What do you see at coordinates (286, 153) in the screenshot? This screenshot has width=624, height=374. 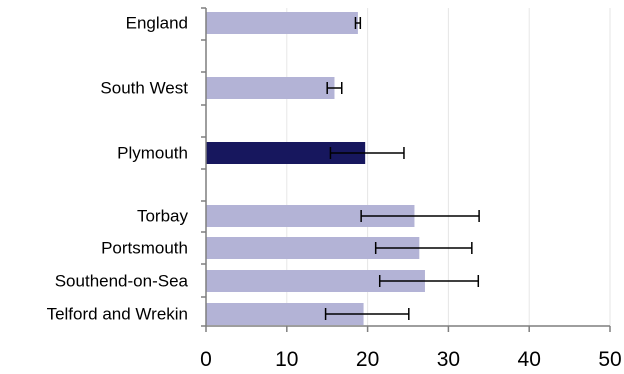 I see `bar-plymouth` at bounding box center [286, 153].